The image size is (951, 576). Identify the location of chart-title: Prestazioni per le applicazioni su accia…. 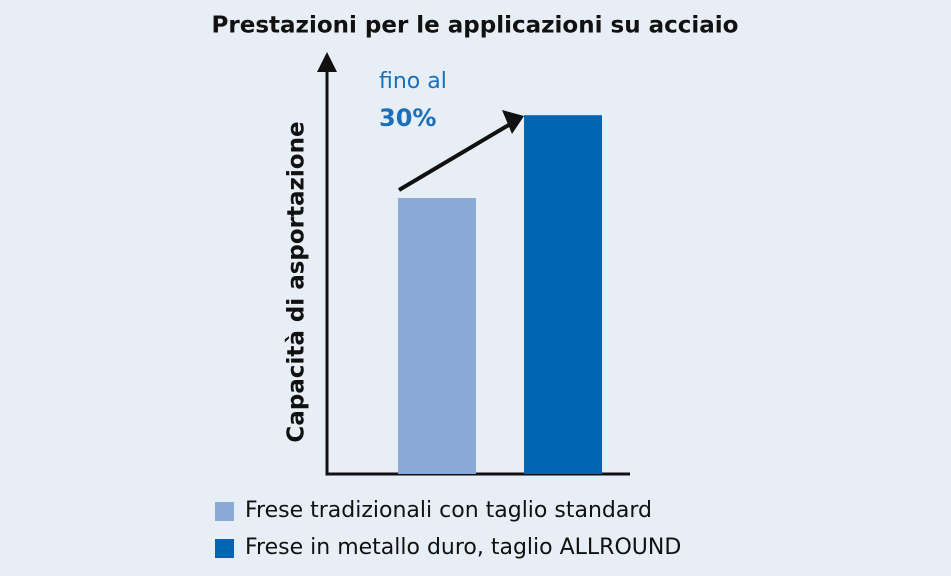
(475, 26).